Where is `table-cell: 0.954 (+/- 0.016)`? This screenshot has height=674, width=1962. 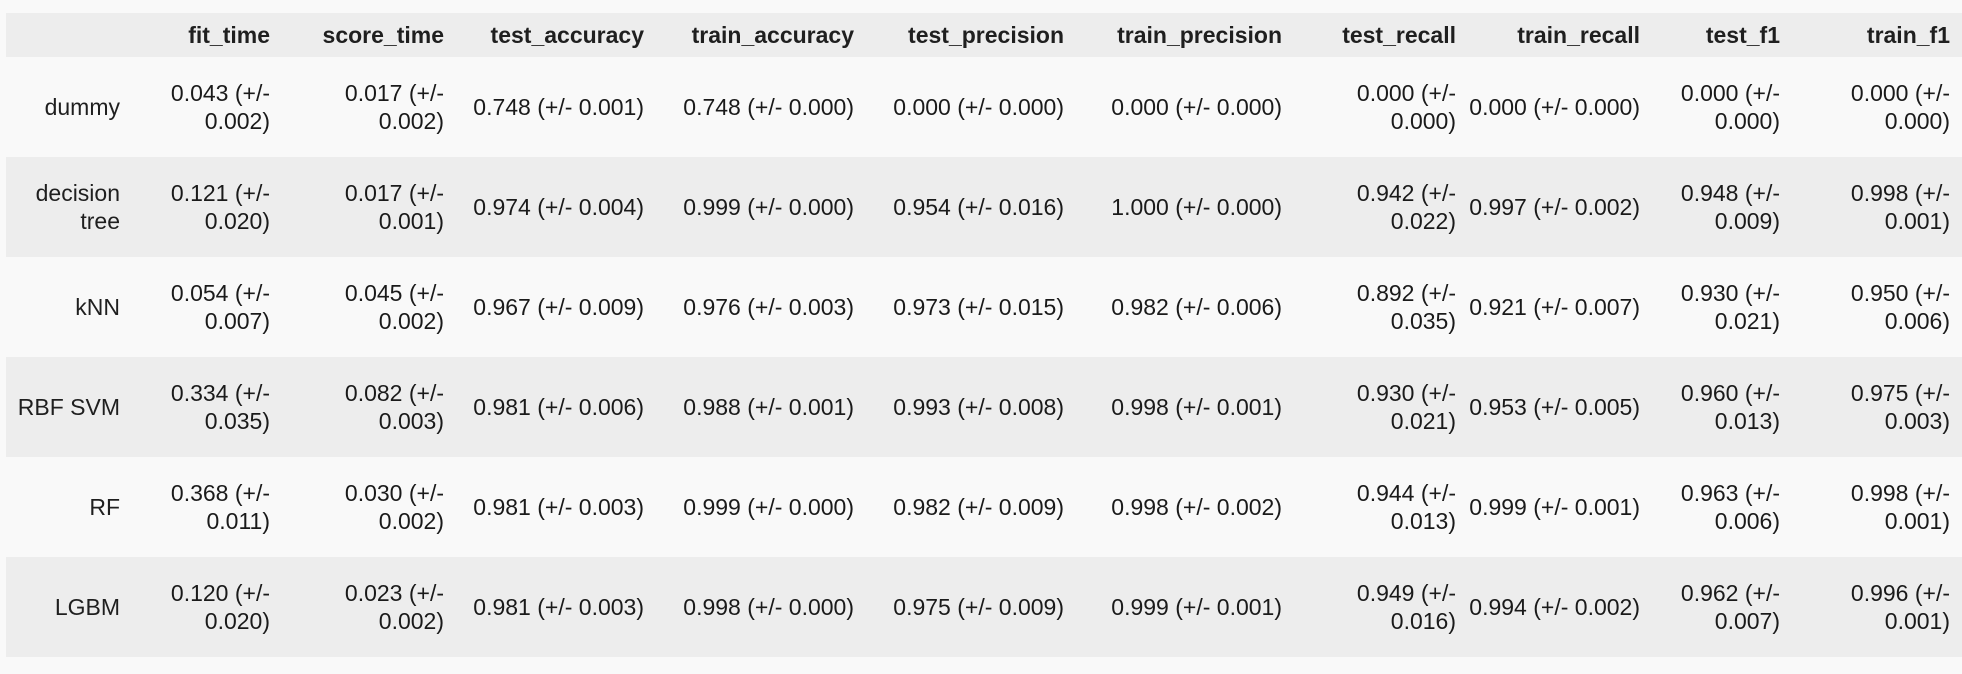 table-cell: 0.954 (+/- 0.016) is located at coordinates (978, 207).